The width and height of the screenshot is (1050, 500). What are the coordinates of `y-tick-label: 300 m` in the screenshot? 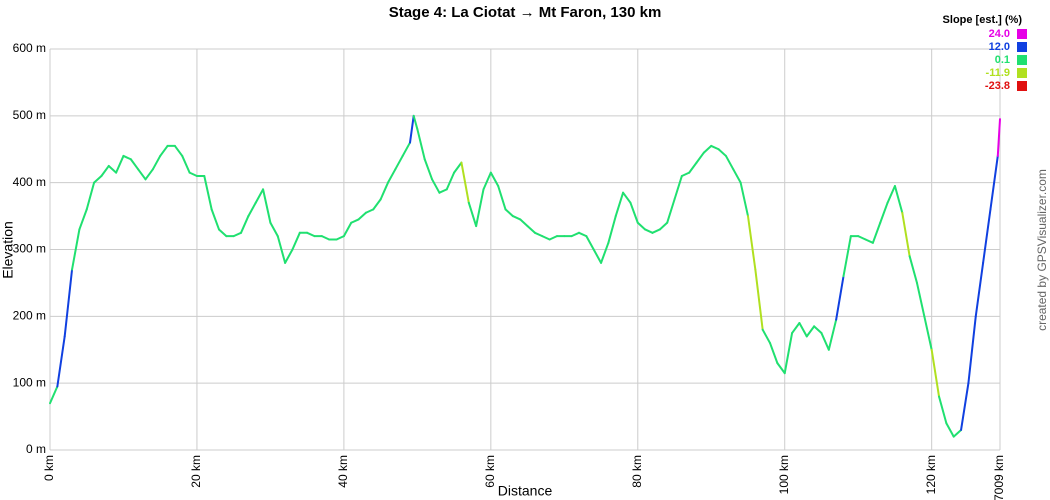 It's located at (29, 249).